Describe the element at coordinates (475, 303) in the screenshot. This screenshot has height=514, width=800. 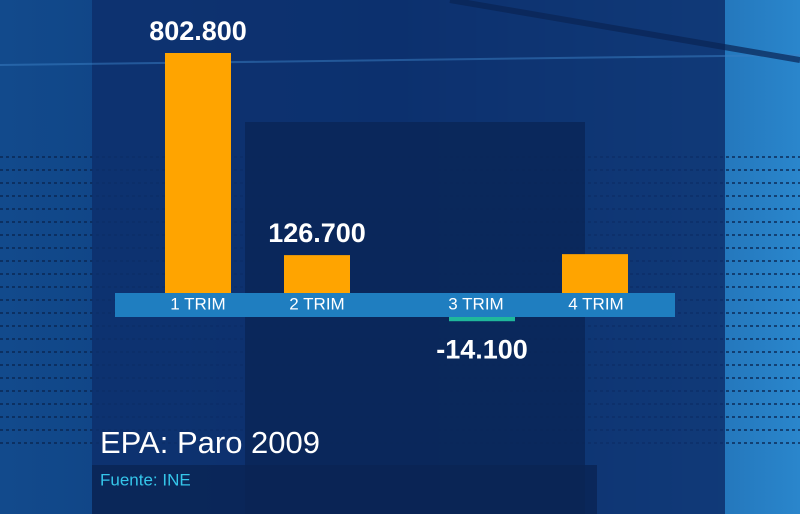
I see `category-label: 3 TRIM` at that location.